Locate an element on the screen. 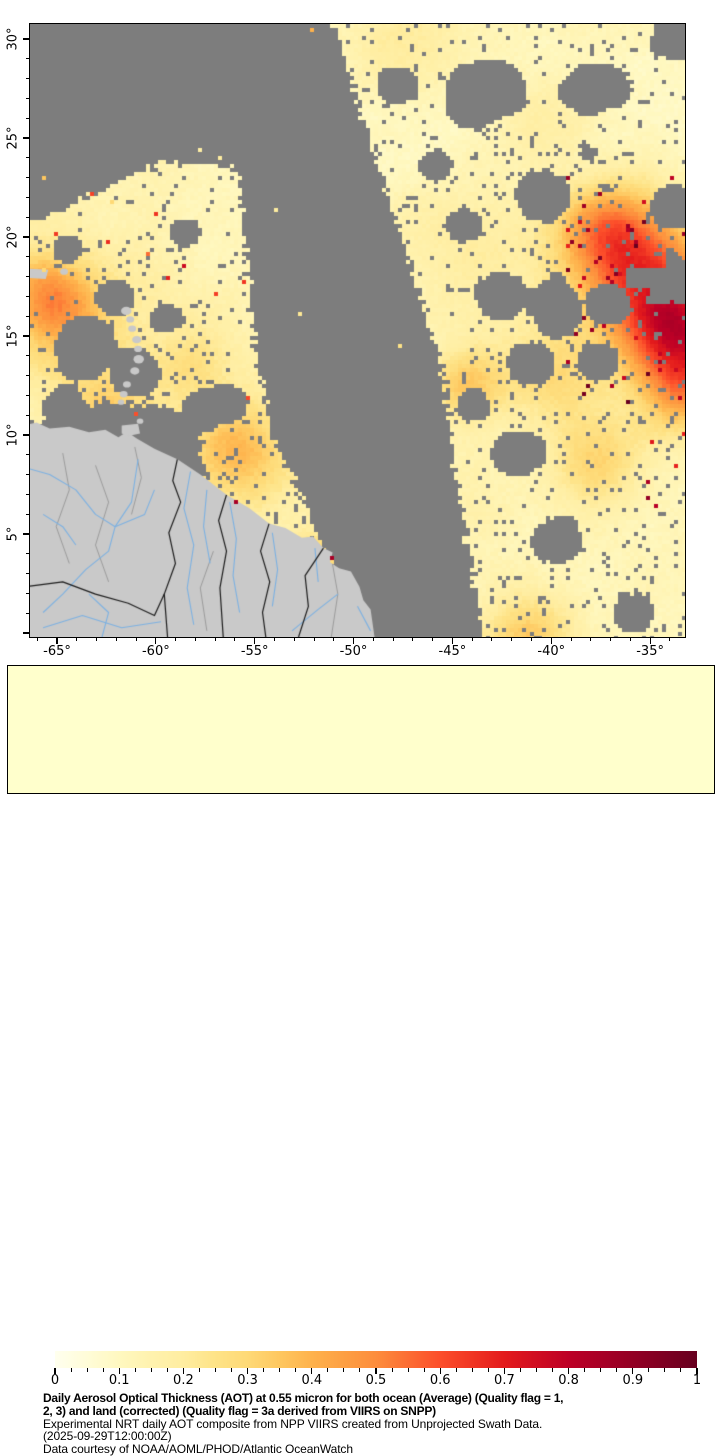 This screenshot has width=720, height=1456. y-axis-label: 25° is located at coordinates (13, 138).